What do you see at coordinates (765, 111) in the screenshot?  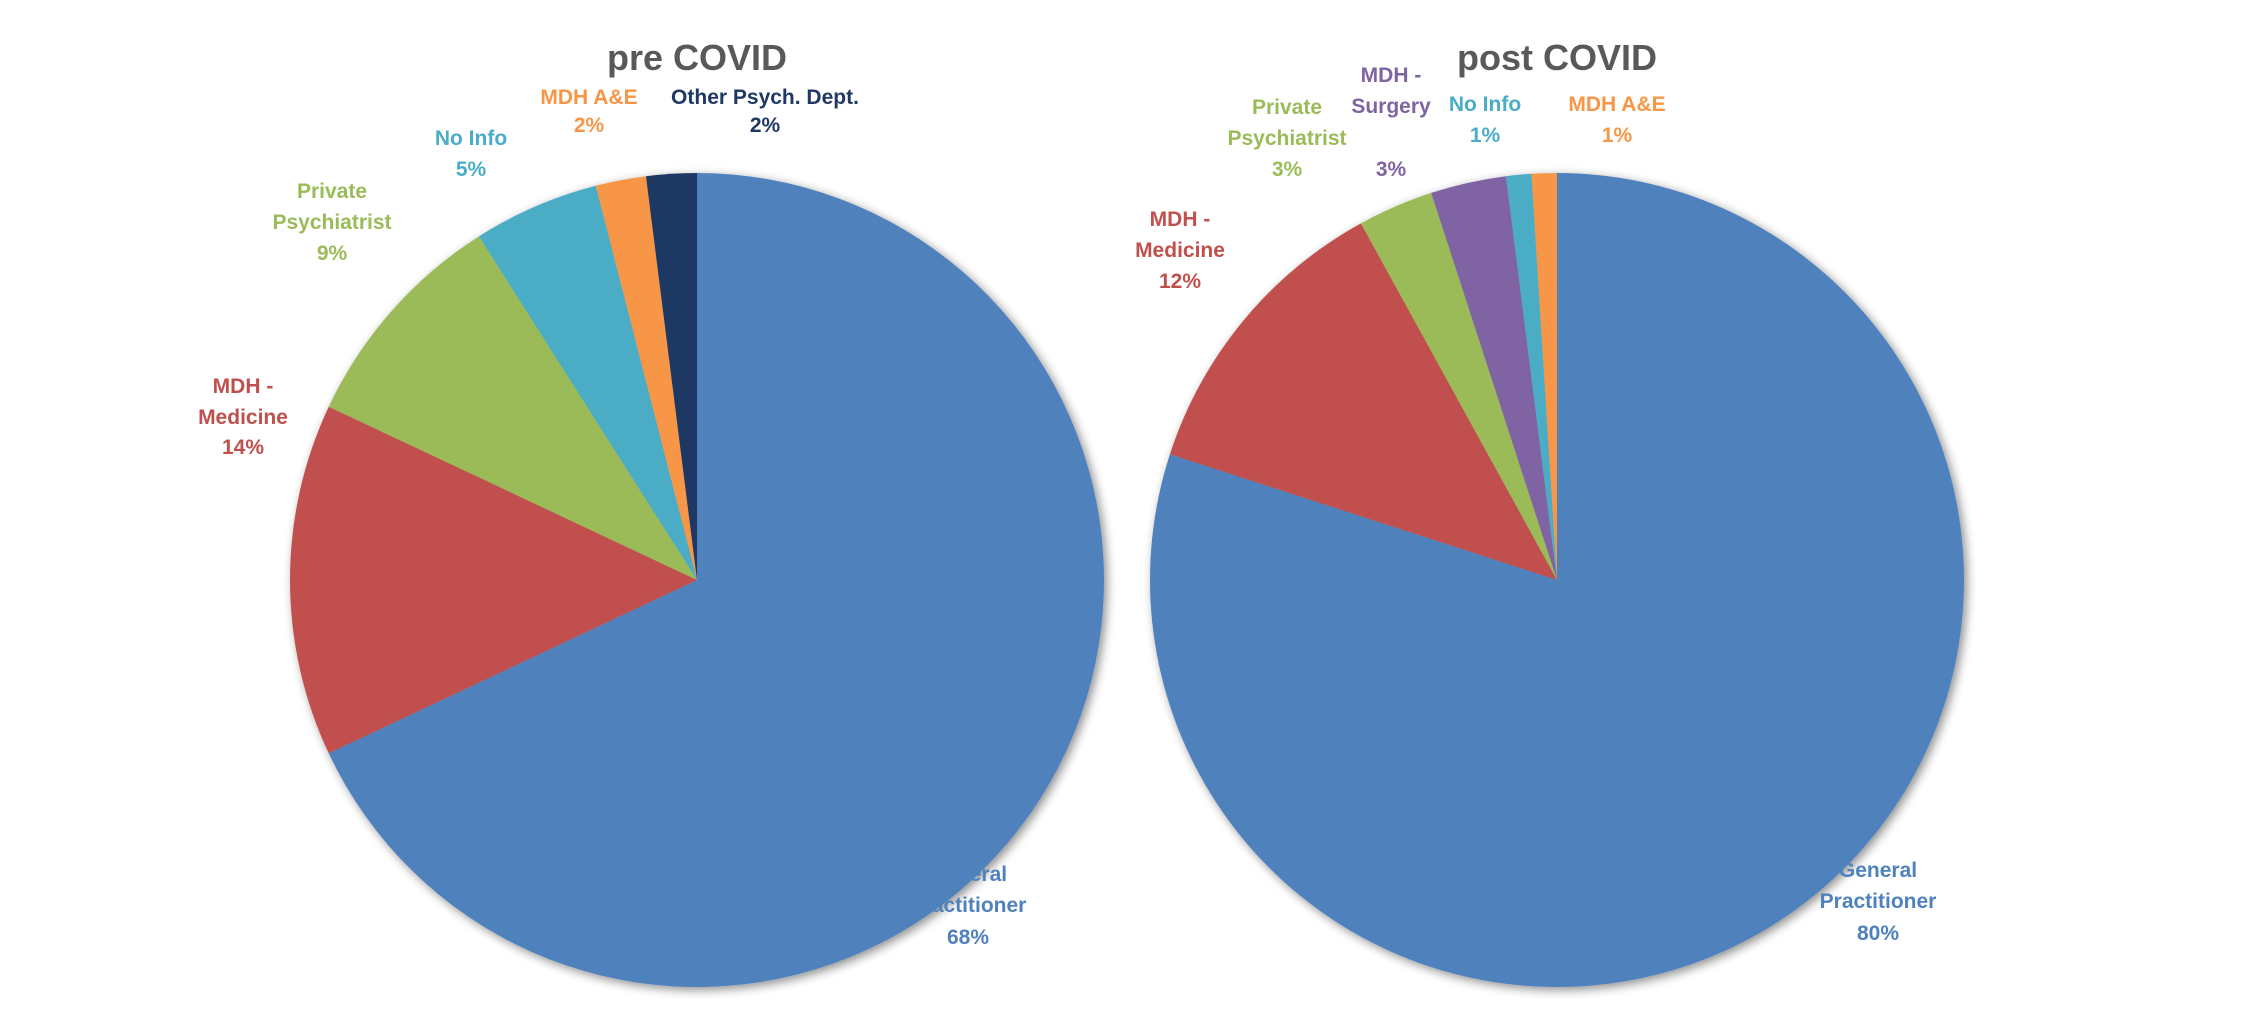 I see `slice-label-other-psych-dept: Other Psych. Dept. 2%` at bounding box center [765, 111].